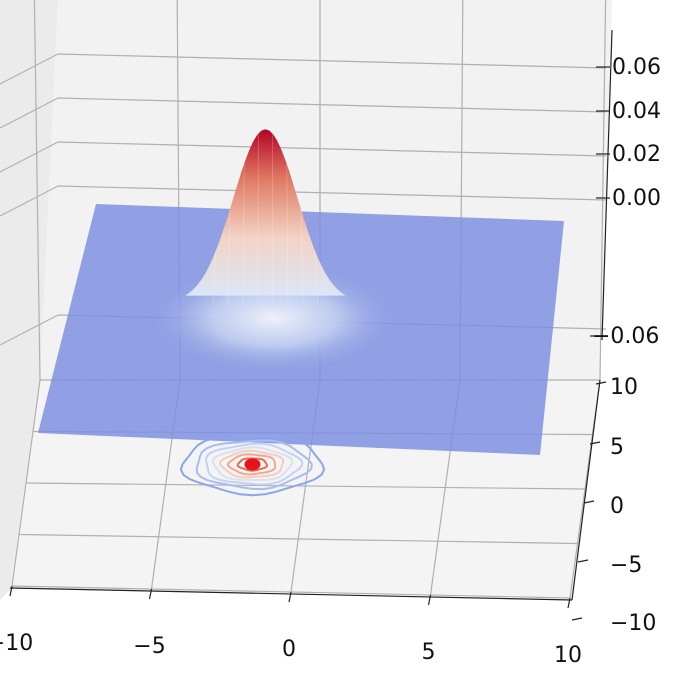 The width and height of the screenshot is (680, 680). I want to click on z-axis-ticks: 0.00 0.02 0.04 0.06 −0.06, so click(625, 202).